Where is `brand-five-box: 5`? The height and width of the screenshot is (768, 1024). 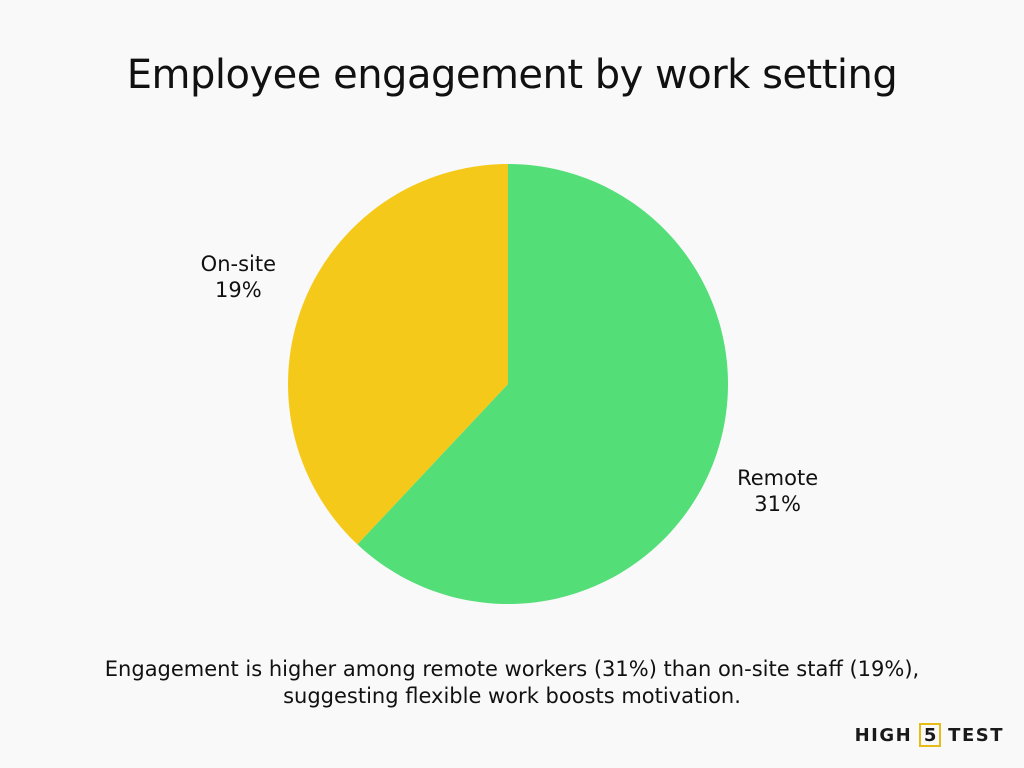
brand-five-box: 5 is located at coordinates (930, 735).